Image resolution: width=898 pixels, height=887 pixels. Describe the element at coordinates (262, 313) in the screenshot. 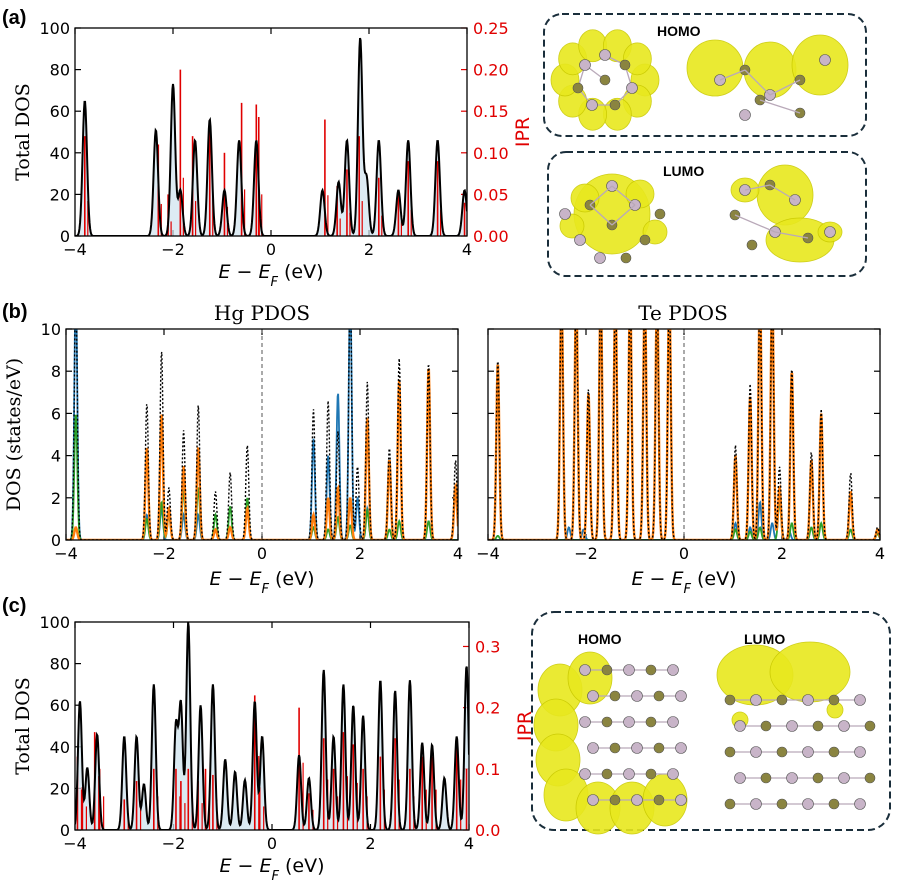

I see `hg-pdos-title: Hg PDOS` at that location.